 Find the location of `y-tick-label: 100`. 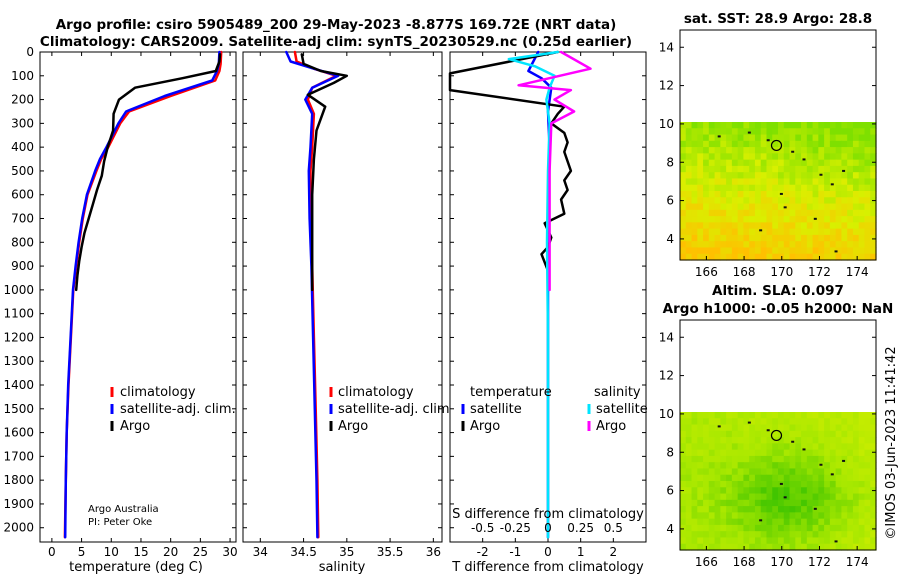

y-tick-label: 100 is located at coordinates (22, 76).